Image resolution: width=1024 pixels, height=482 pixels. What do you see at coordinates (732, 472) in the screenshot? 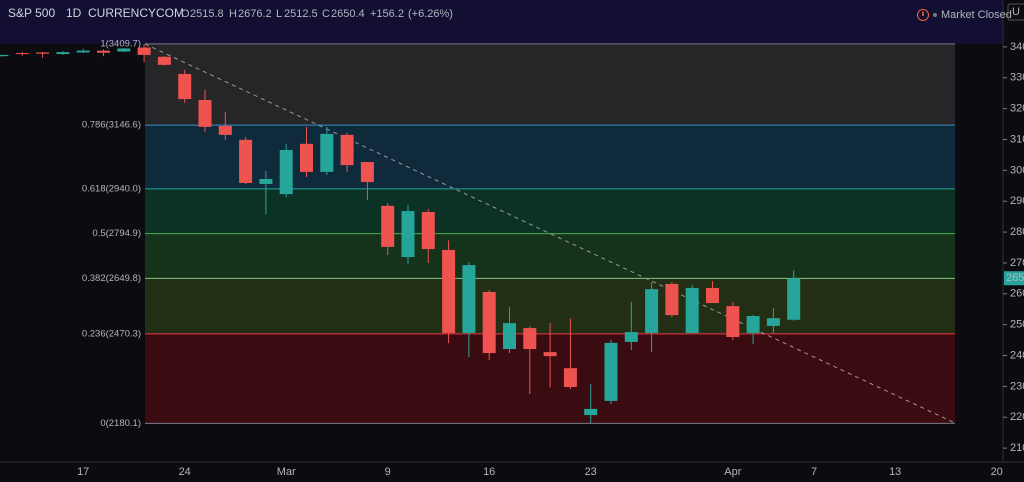
I see `x-tick-label: Apr` at bounding box center [732, 472].